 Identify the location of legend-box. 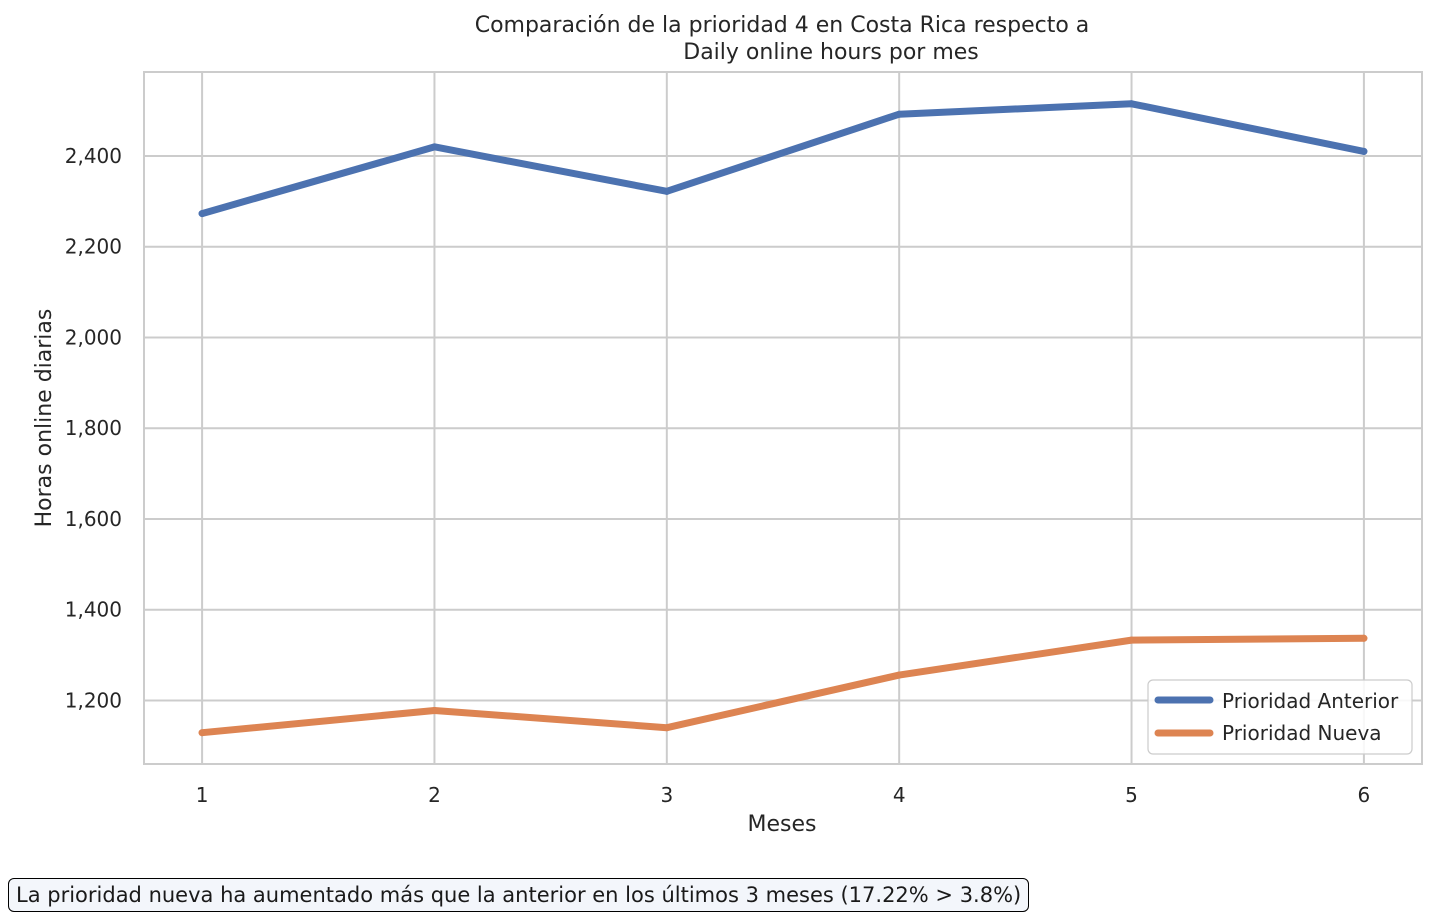
(1280, 717).